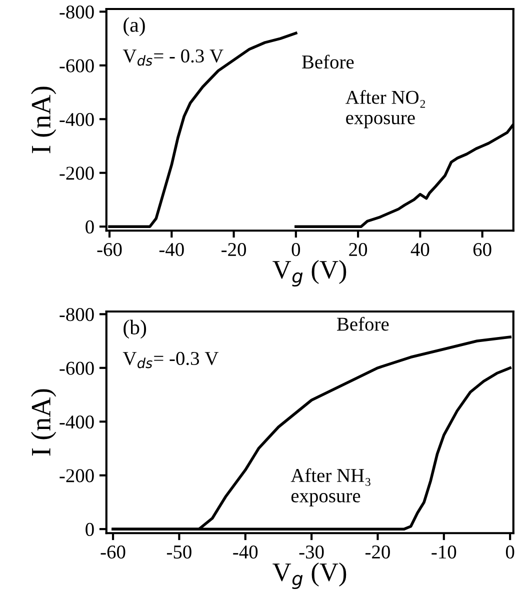  I want to click on x-tick-label: -30, so click(311, 552).